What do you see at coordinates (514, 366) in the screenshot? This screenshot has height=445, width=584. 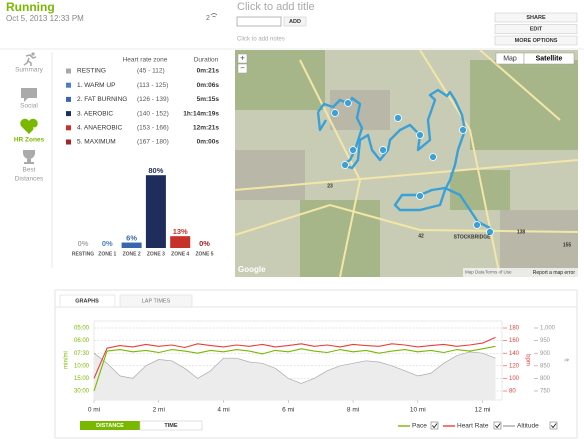 I see `hr-tick-label: 120` at bounding box center [514, 366].